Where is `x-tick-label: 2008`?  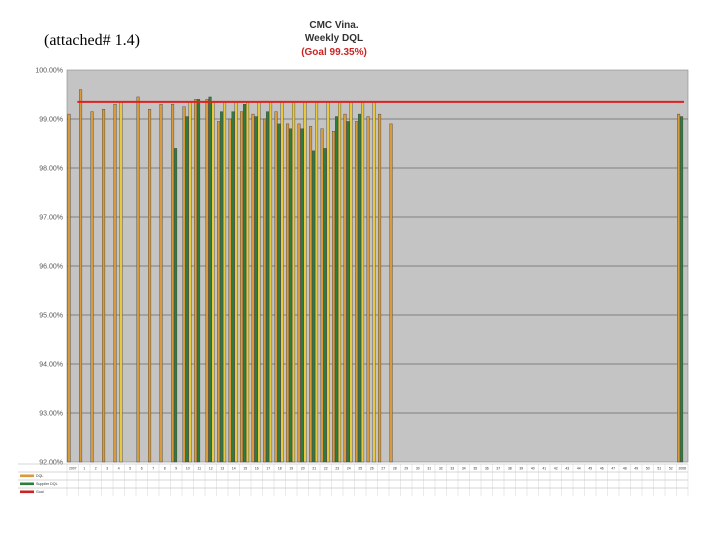 x-tick-label: 2008 is located at coordinates (682, 469).